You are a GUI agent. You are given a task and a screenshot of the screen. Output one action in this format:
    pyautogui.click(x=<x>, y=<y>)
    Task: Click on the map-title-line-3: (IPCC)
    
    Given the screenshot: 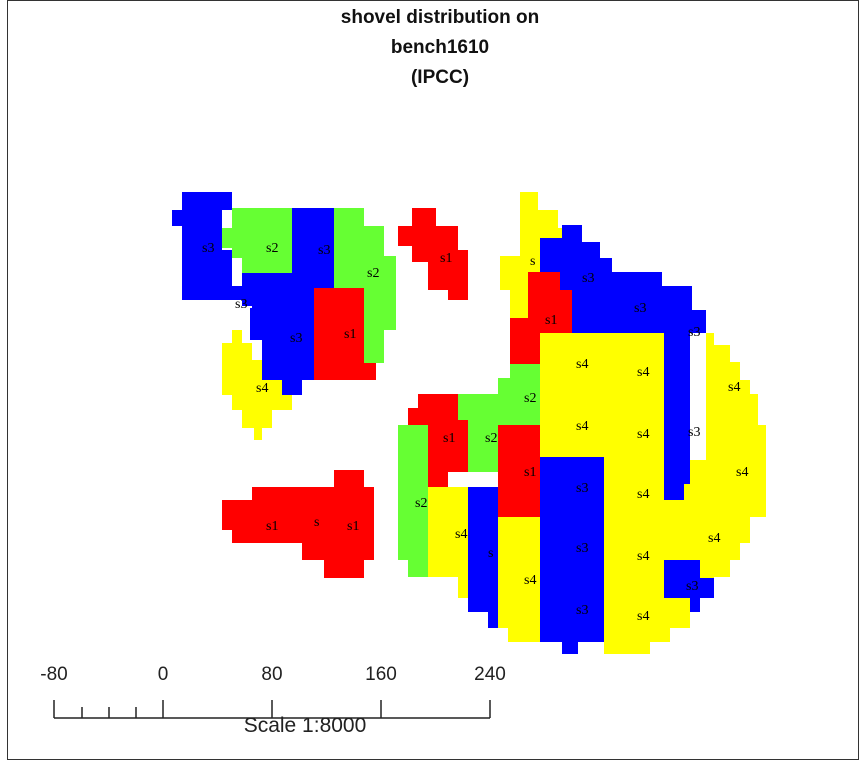 What is the action you would take?
    pyautogui.click(x=440, y=77)
    